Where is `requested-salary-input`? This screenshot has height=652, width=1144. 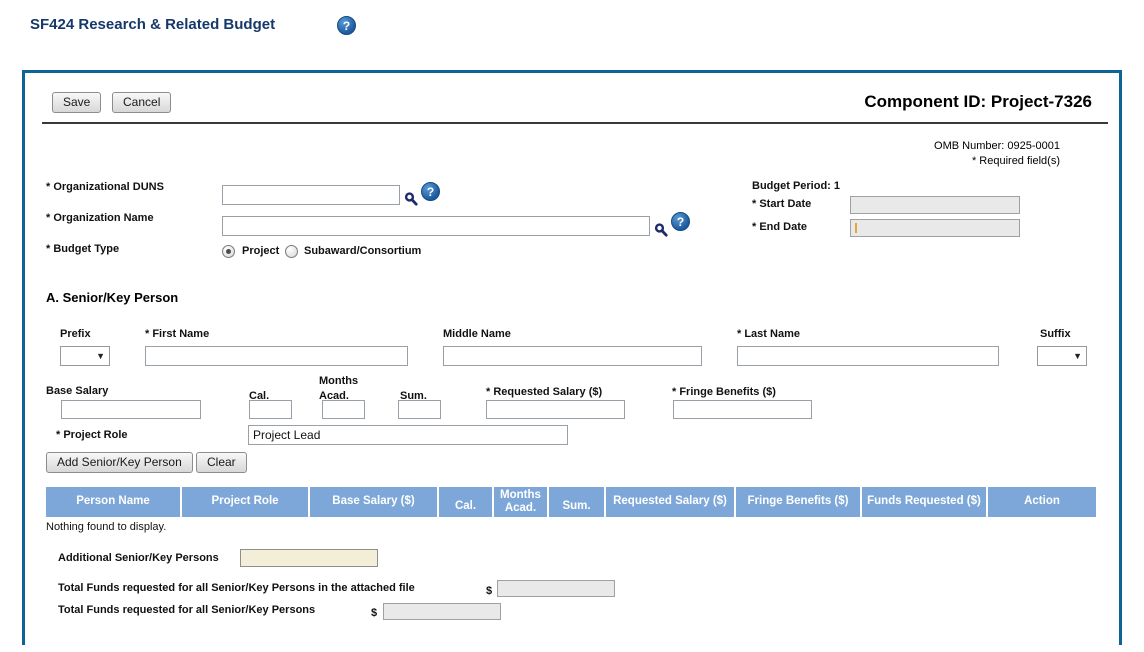 requested-salary-input is located at coordinates (555, 409).